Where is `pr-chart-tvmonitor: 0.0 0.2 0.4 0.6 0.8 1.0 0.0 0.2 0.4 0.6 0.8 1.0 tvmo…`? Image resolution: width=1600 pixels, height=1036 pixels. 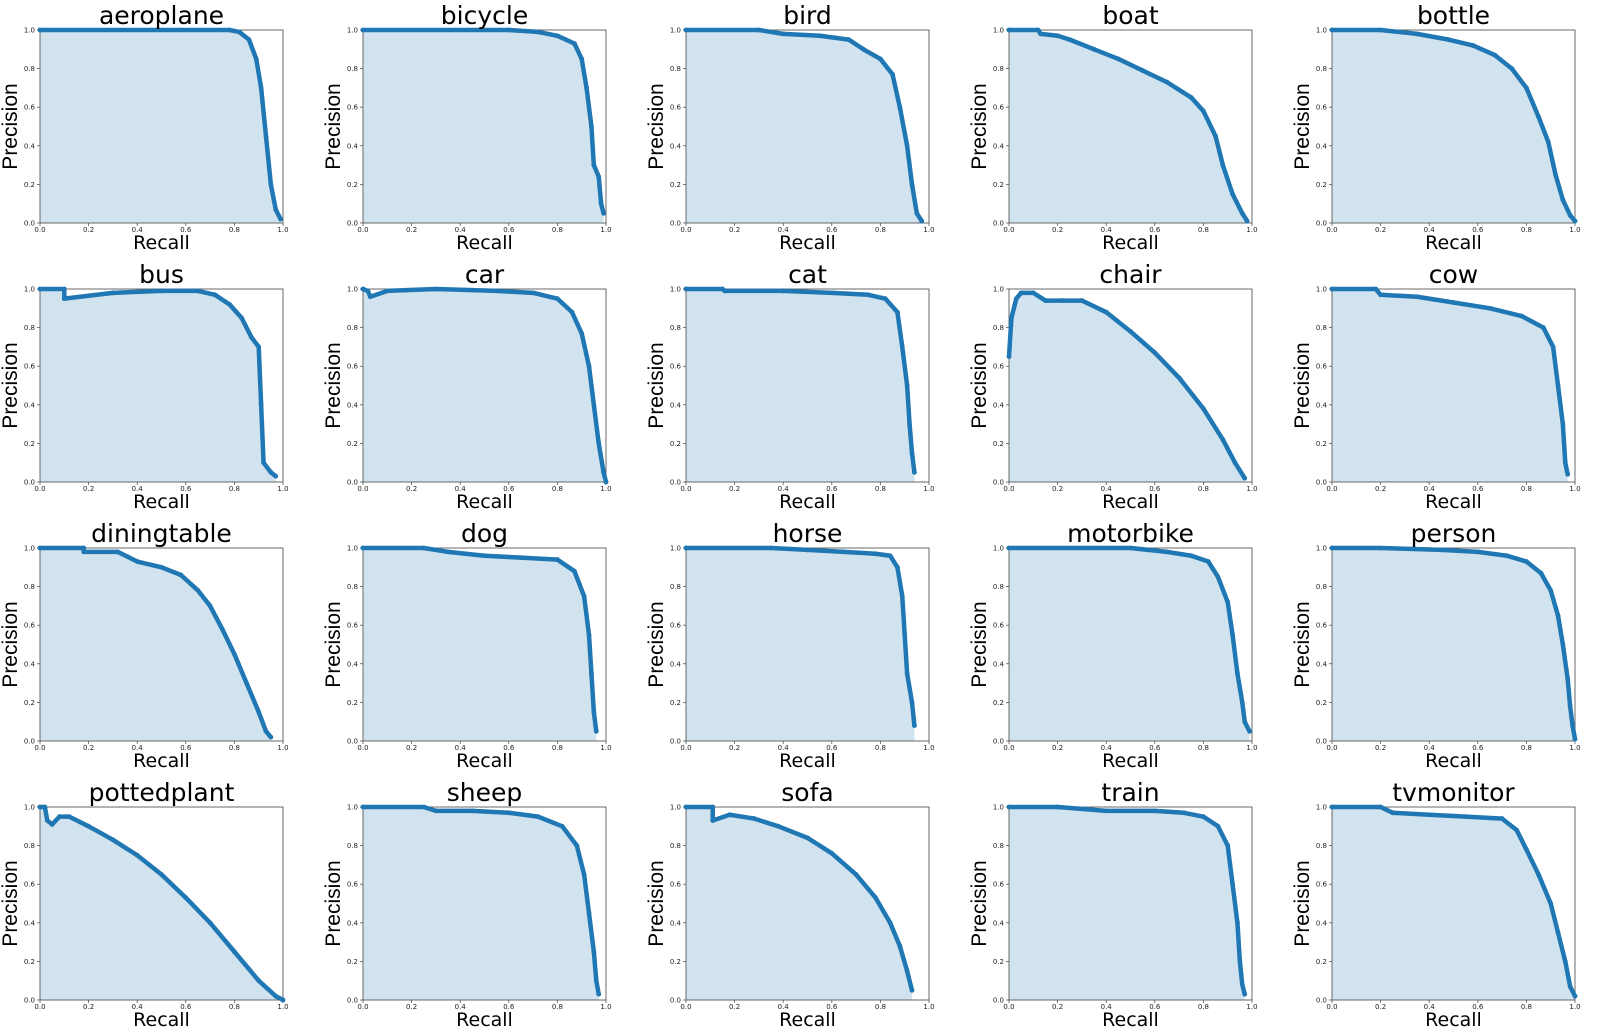 pr-chart-tvmonitor: 0.0 0.2 0.4 0.6 0.8 1.0 0.0 0.2 0.4 0.6 0.8 1.0 tvmo… is located at coordinates (1436, 904).